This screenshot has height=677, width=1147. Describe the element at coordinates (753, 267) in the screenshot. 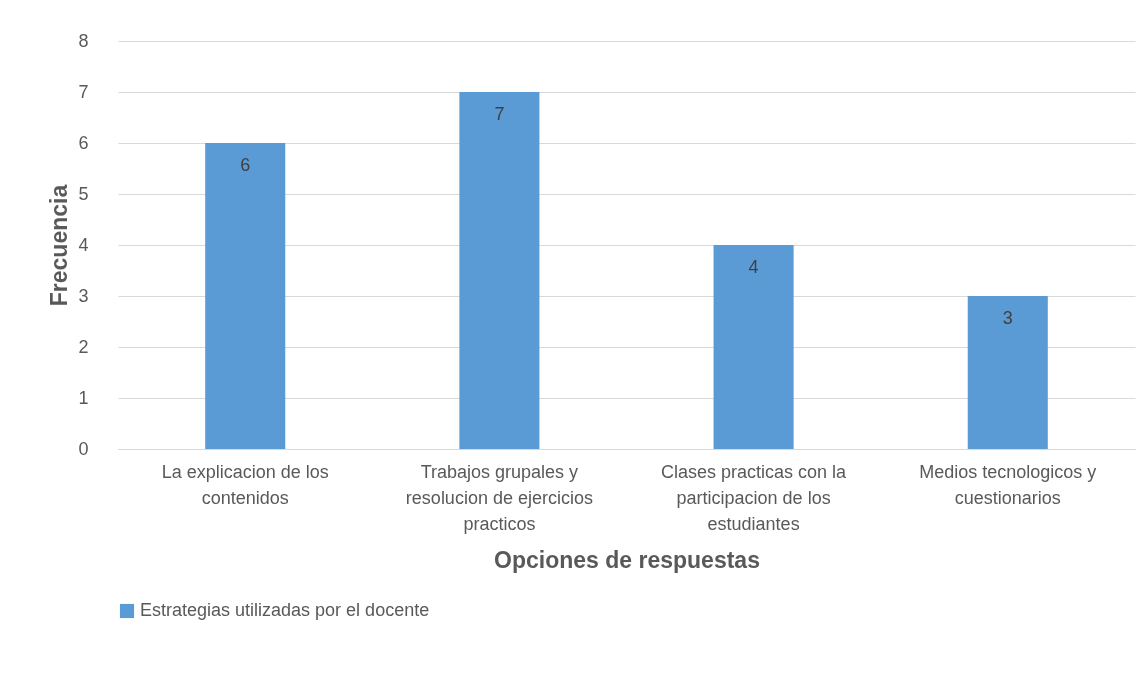

I see `data-label: 4` at that location.